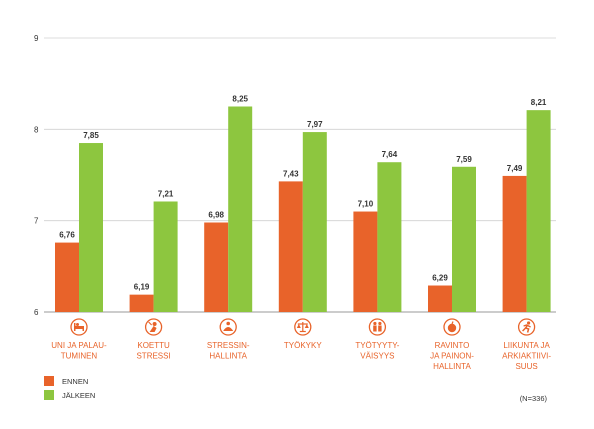 This screenshot has height=429, width=594. I want to click on apple-icon, so click(452, 327).